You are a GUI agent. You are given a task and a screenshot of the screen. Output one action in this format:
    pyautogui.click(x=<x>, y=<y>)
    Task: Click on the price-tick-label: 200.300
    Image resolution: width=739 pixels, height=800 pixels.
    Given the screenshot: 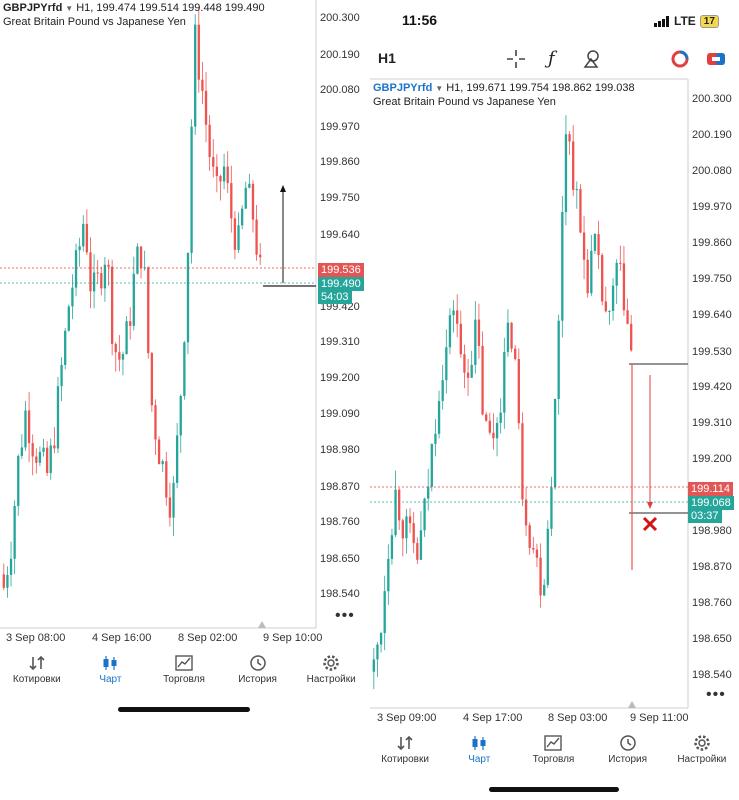 What is the action you would take?
    pyautogui.click(x=712, y=99)
    